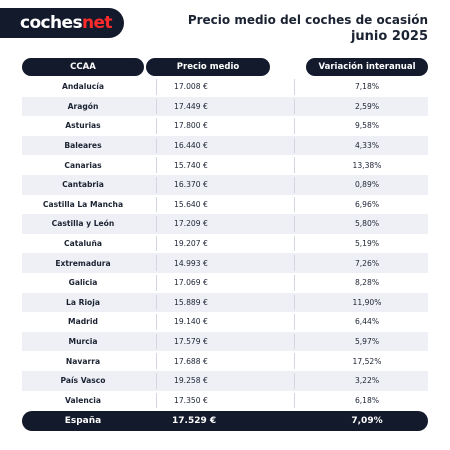 Image resolution: width=450 pixels, height=450 pixels. What do you see at coordinates (367, 204) in the screenshot?
I see `cell-variation: 6,96%` at bounding box center [367, 204].